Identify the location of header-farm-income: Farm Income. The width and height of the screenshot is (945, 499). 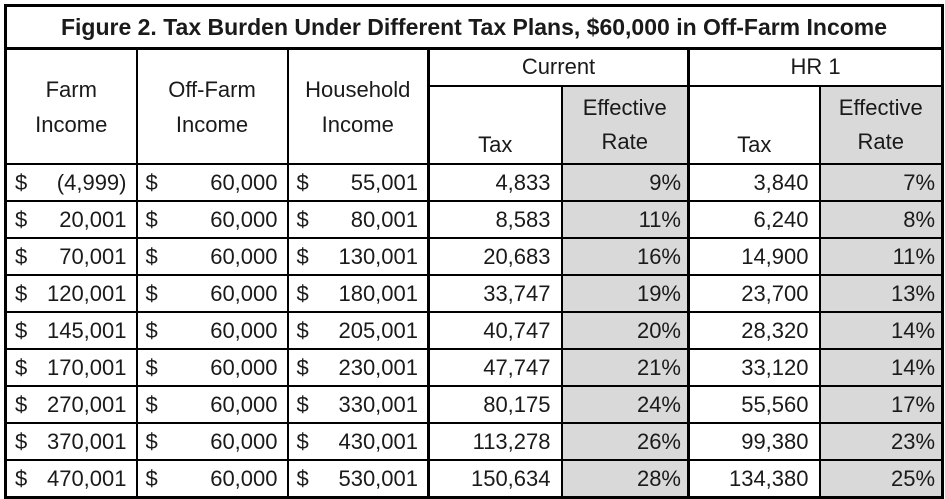
(71, 106).